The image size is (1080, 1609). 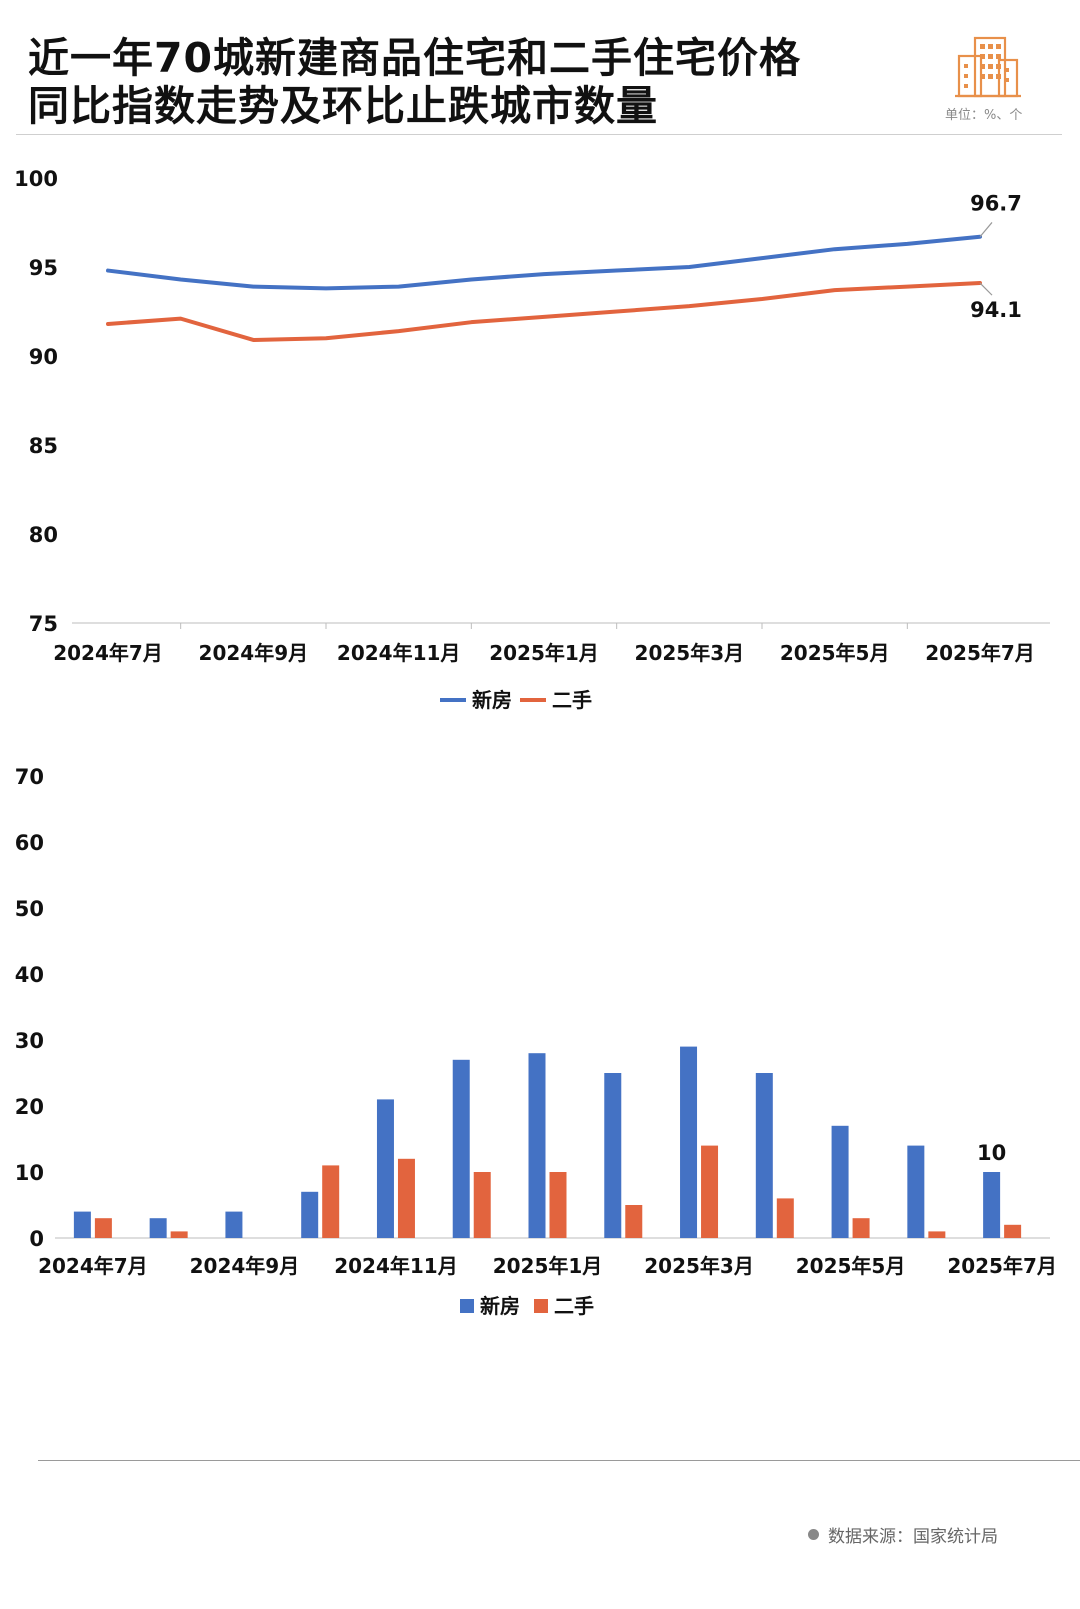 What do you see at coordinates (29, 1107) in the screenshot?
I see `y-tick-label: 20` at bounding box center [29, 1107].